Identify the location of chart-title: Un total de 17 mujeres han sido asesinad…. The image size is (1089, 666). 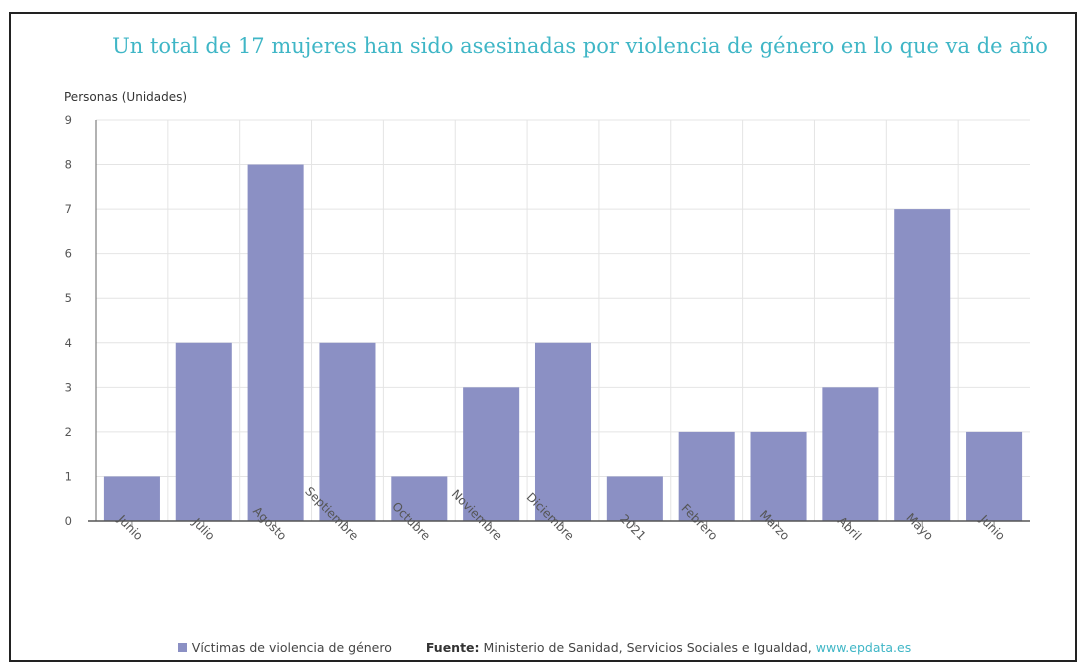
(580, 46).